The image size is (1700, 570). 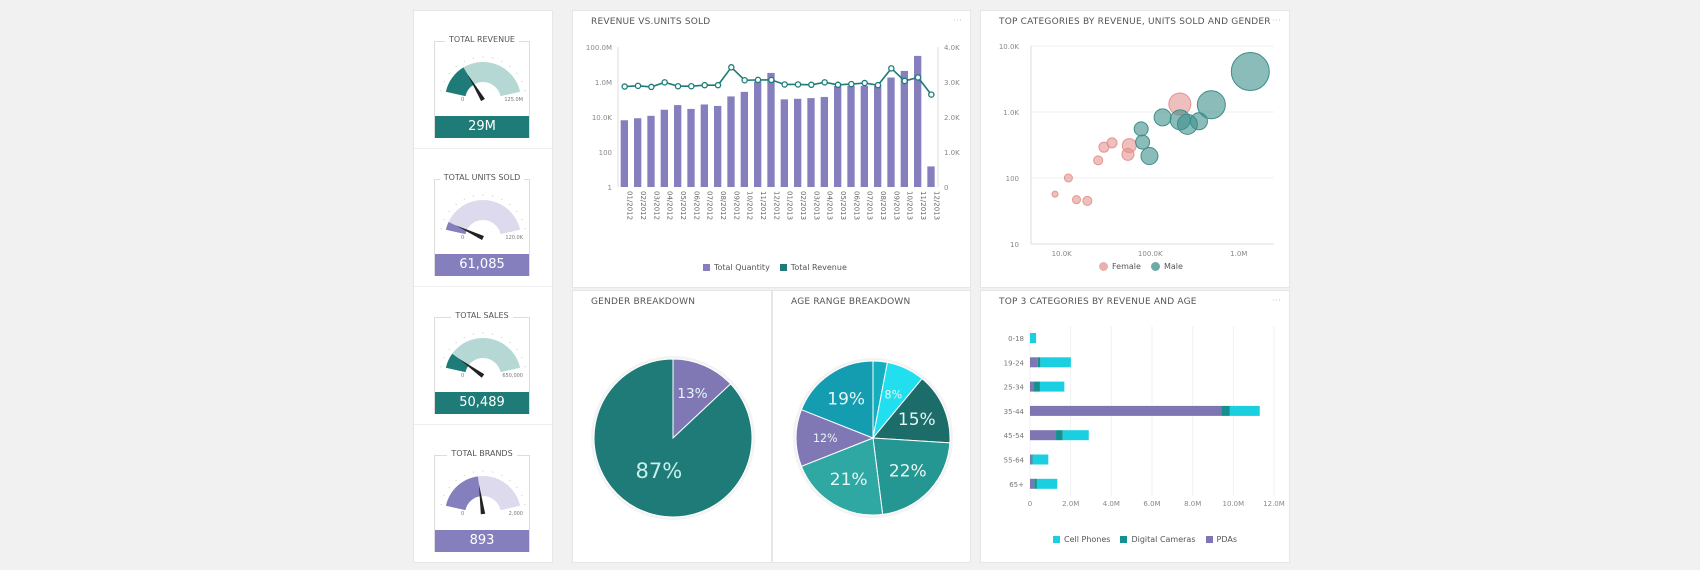 I want to click on x-axis-tick: 11/2013, so click(x=923, y=205).